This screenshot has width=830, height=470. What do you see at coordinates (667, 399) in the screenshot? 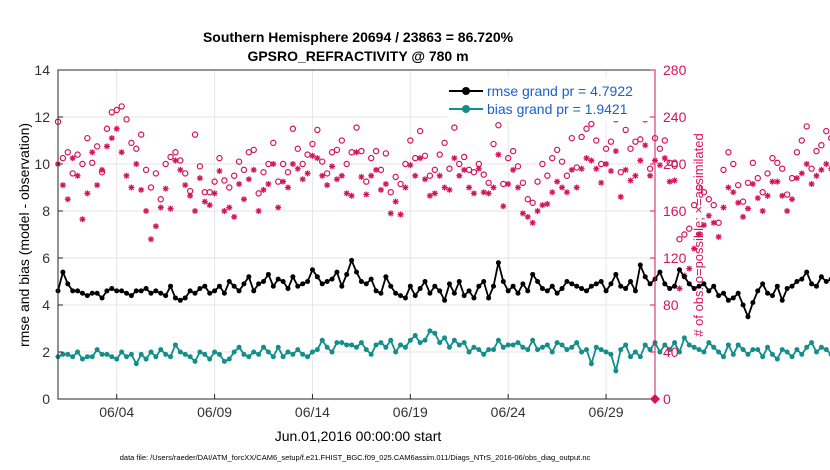
I see `y-tick-label-right: 0` at bounding box center [667, 399].